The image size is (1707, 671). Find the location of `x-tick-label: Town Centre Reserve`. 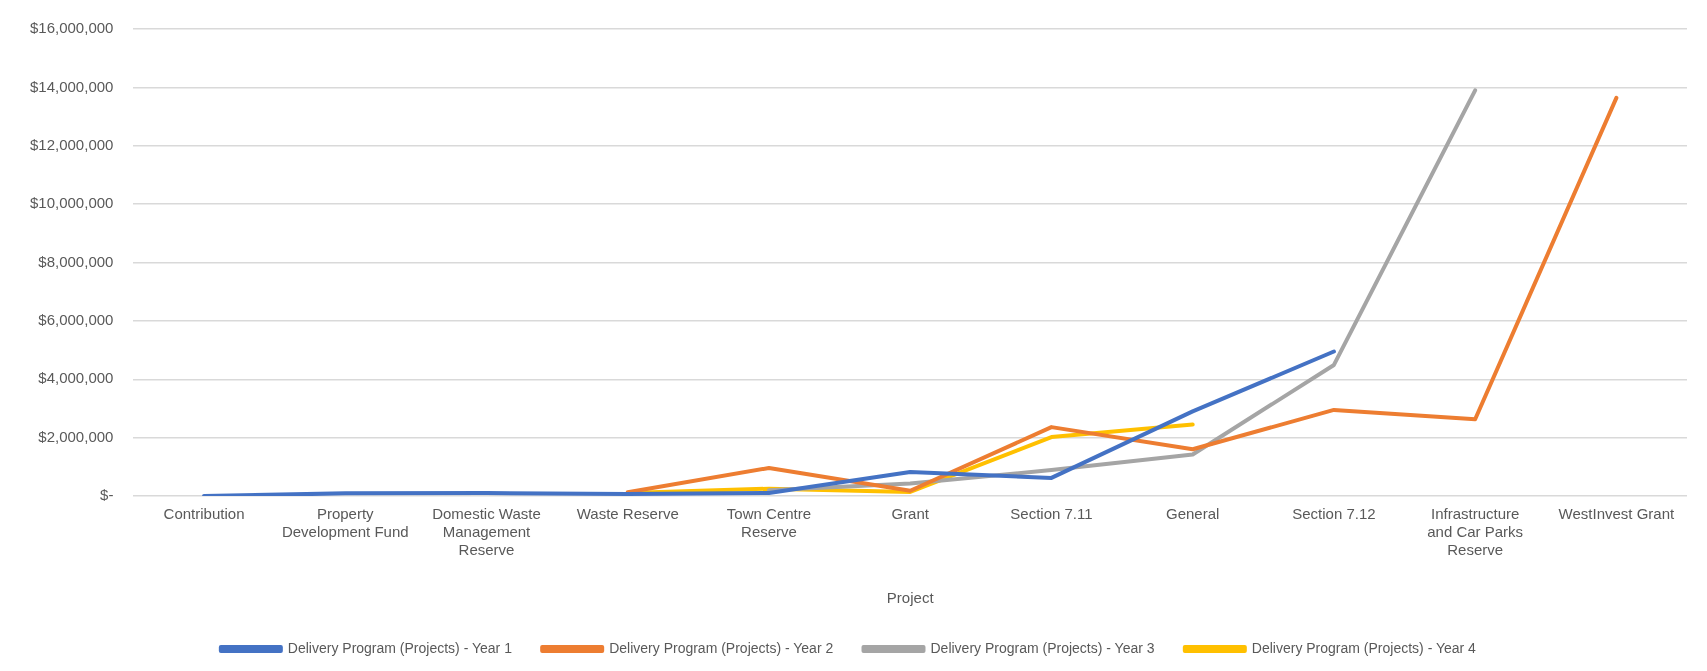

x-tick-label: Town Centre Reserve is located at coordinates (769, 523).